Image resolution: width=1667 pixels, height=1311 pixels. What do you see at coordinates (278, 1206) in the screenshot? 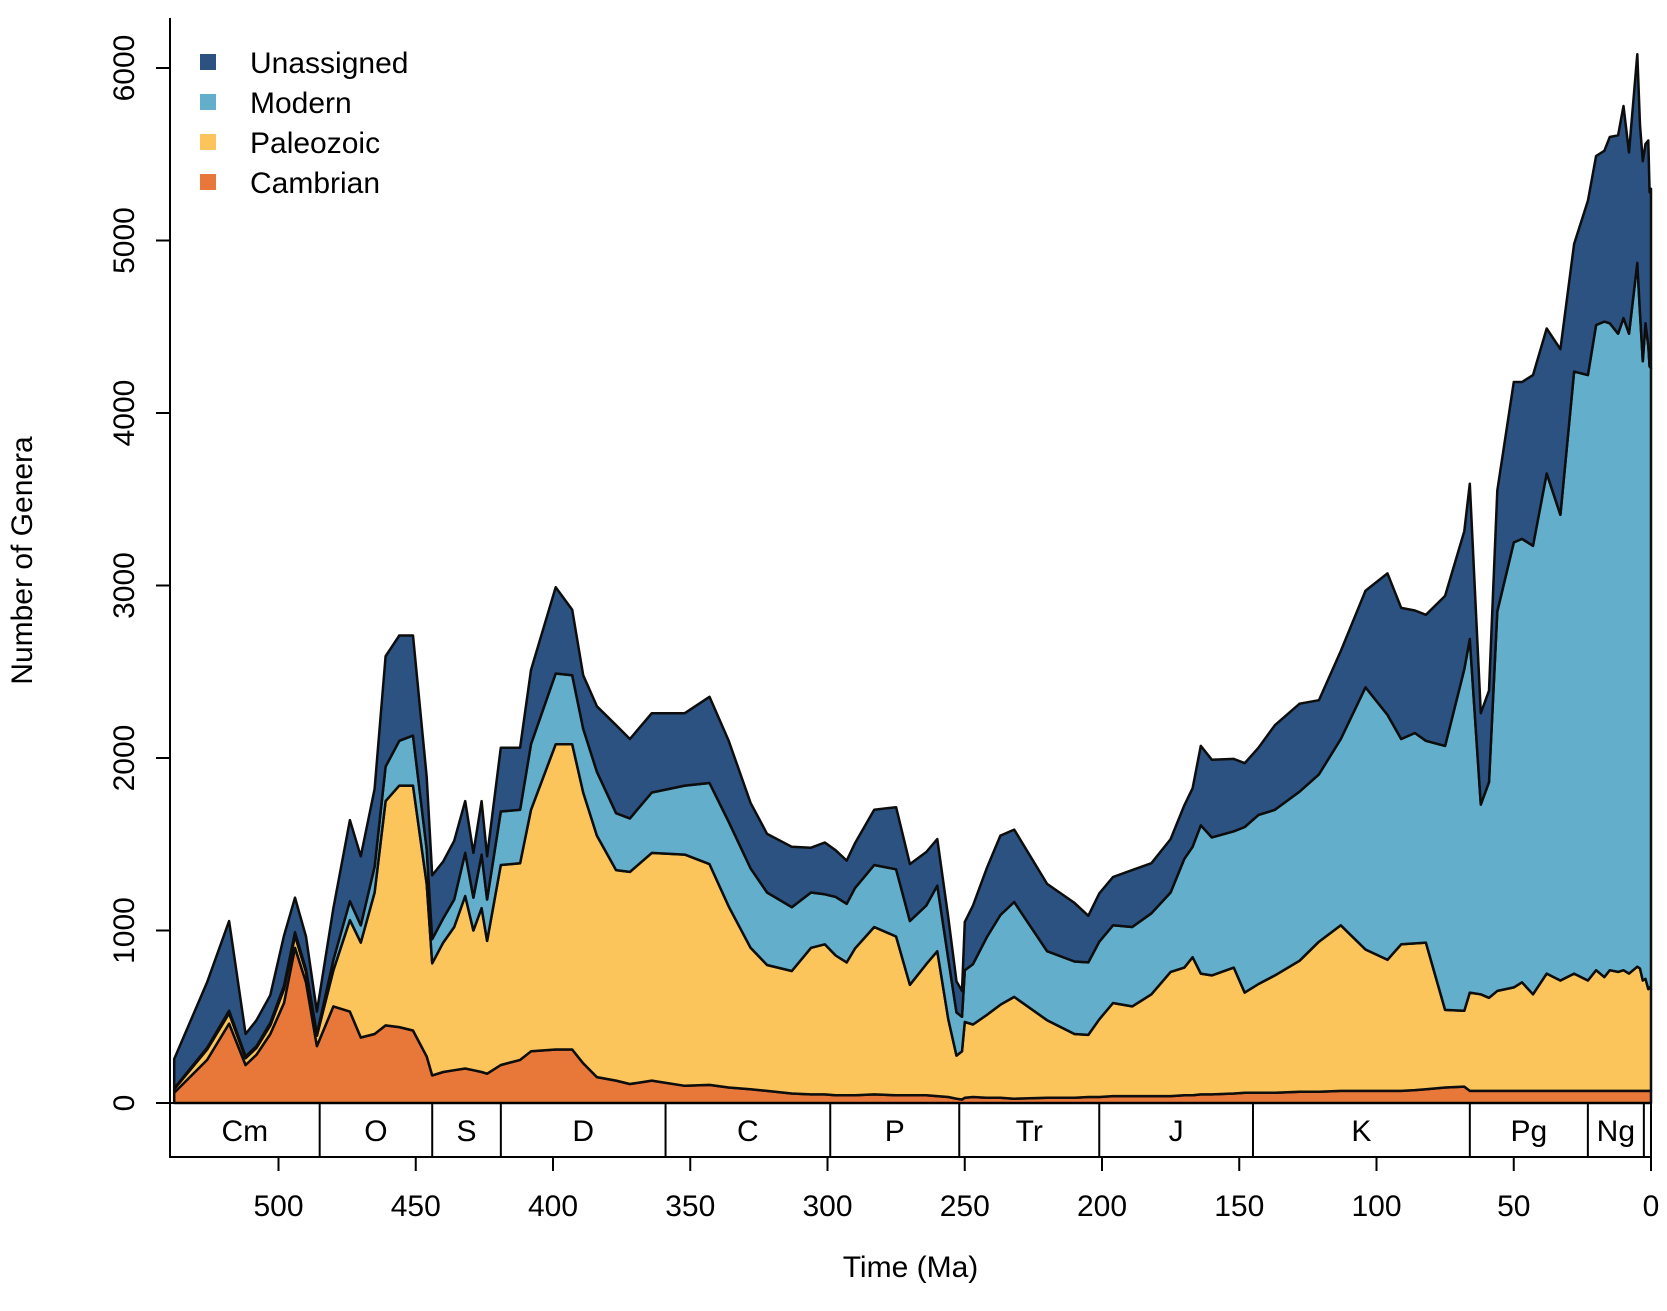
I see `x-tick-label: 500` at bounding box center [278, 1206].